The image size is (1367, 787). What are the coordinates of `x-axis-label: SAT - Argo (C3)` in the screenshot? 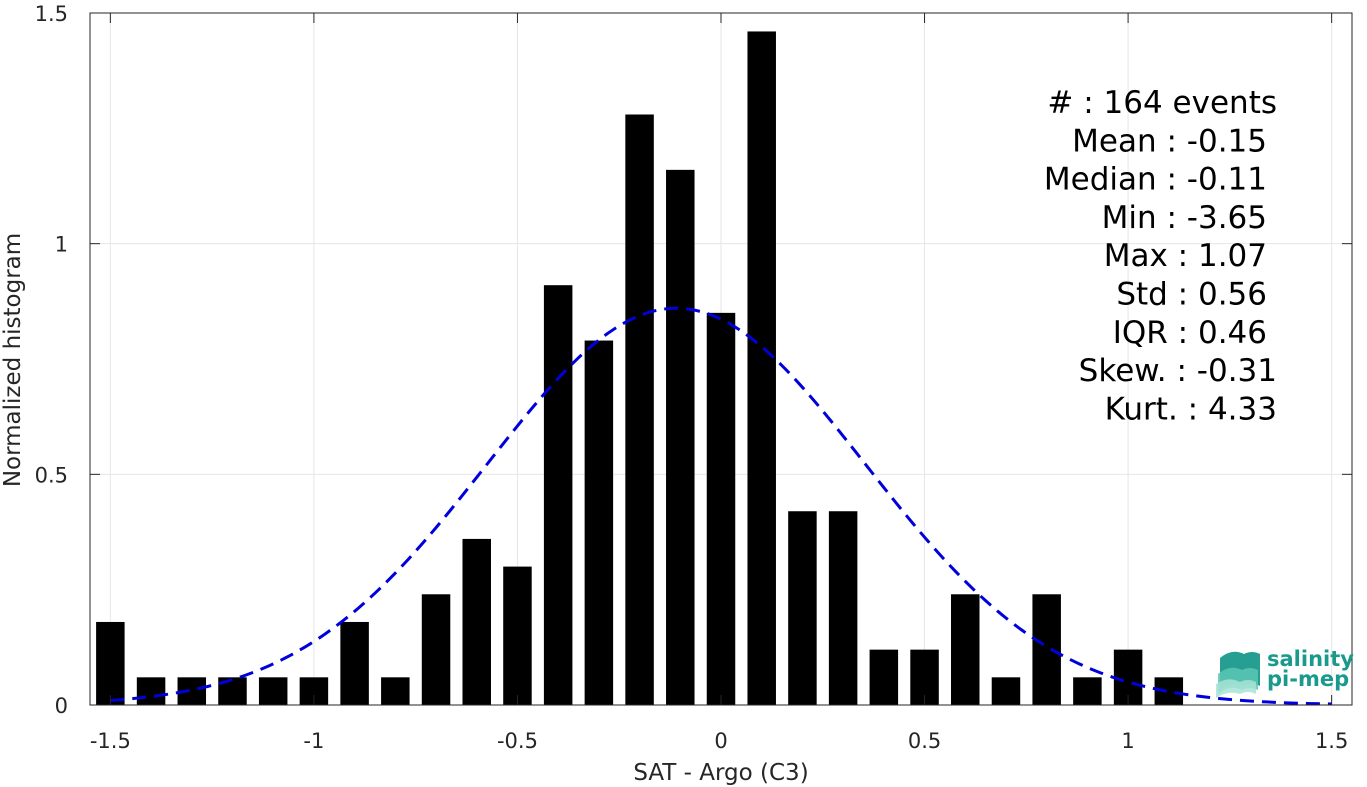 It's located at (720, 773).